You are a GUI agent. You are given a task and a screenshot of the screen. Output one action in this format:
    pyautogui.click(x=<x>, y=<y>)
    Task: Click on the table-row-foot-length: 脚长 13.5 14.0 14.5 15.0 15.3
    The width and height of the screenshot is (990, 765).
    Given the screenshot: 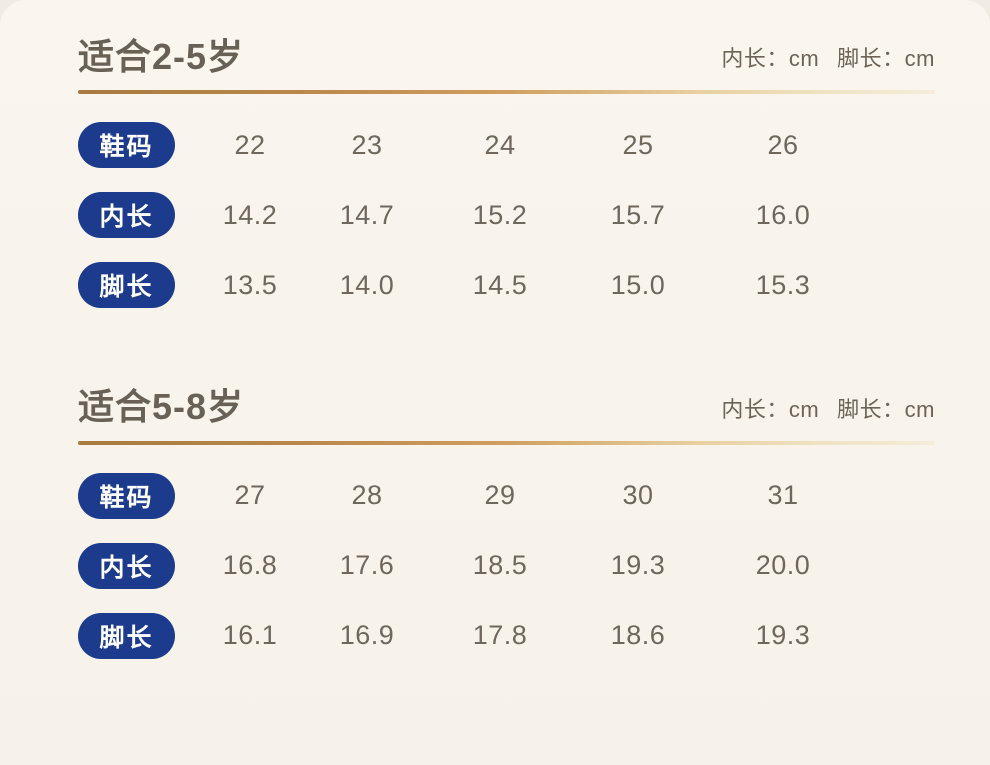 What is the action you would take?
    pyautogui.click(x=506, y=285)
    